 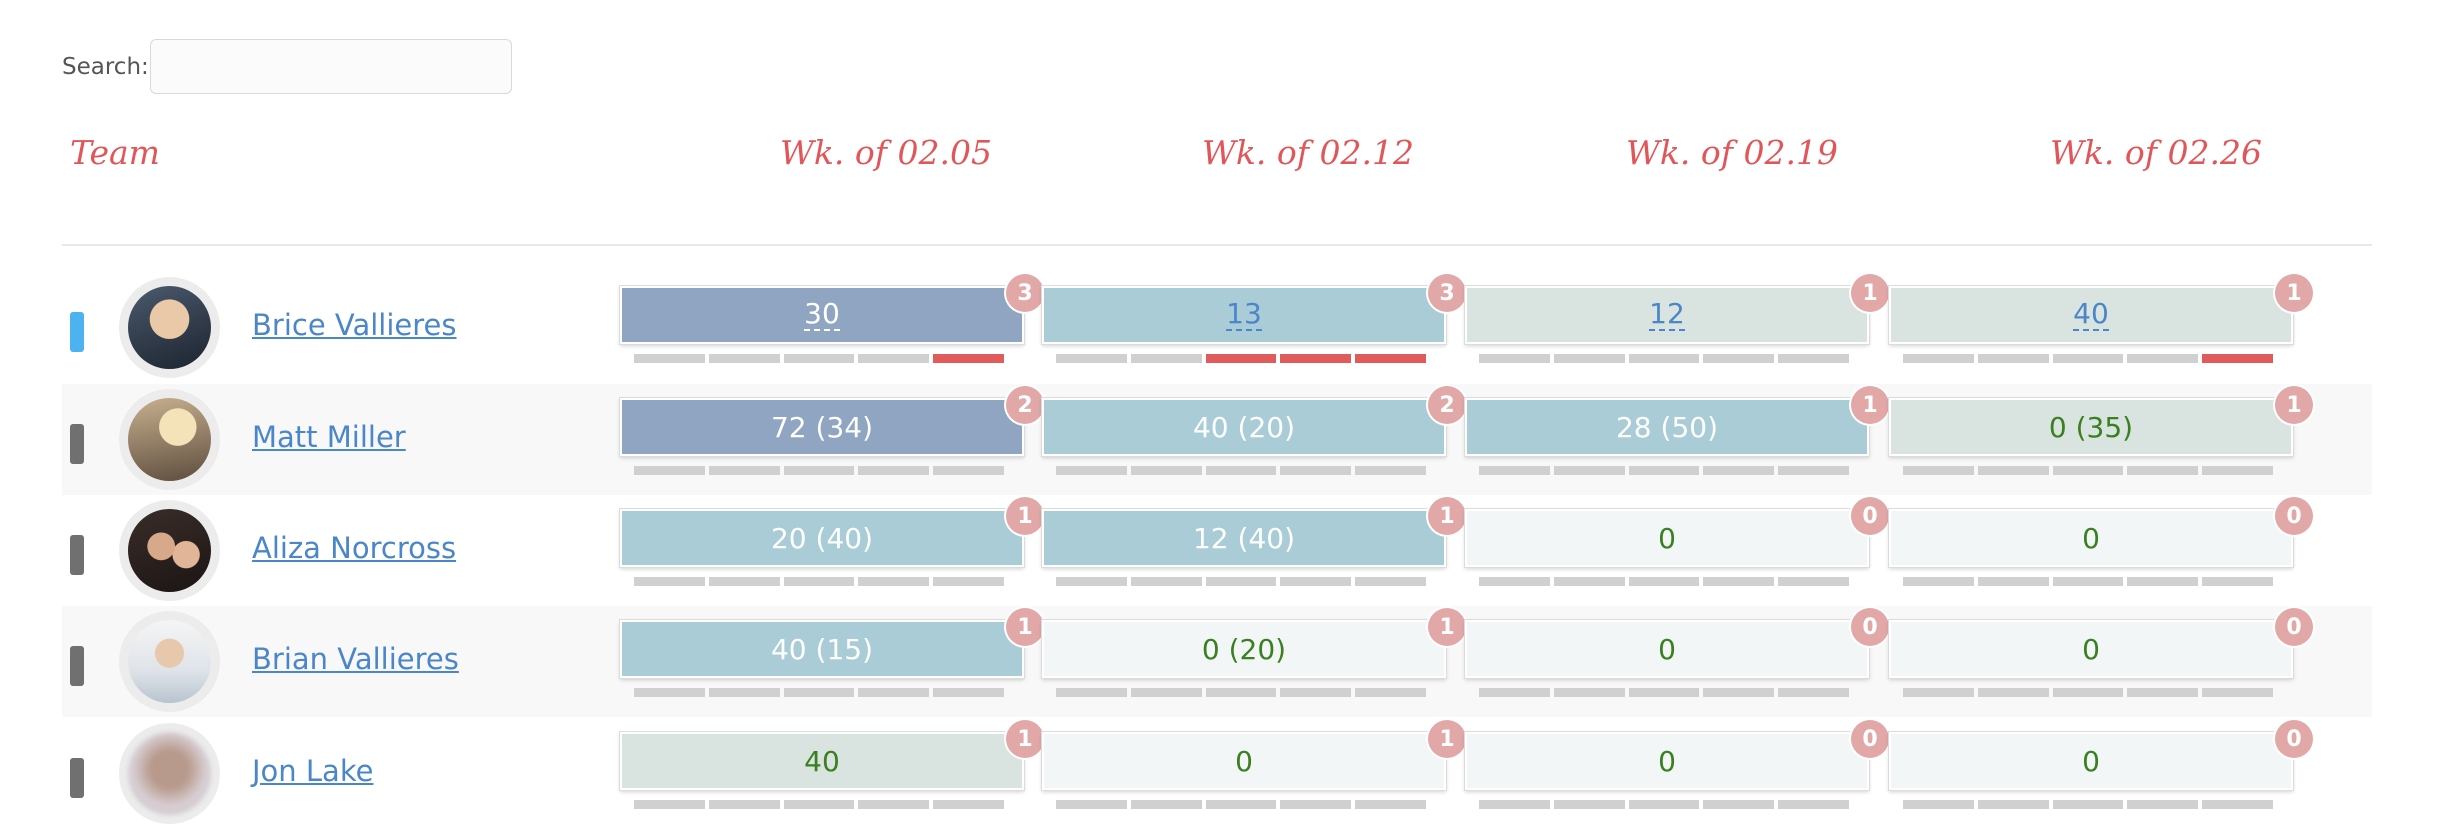 What do you see at coordinates (822, 538) in the screenshot?
I see `hours-box: 20 (40)` at bounding box center [822, 538].